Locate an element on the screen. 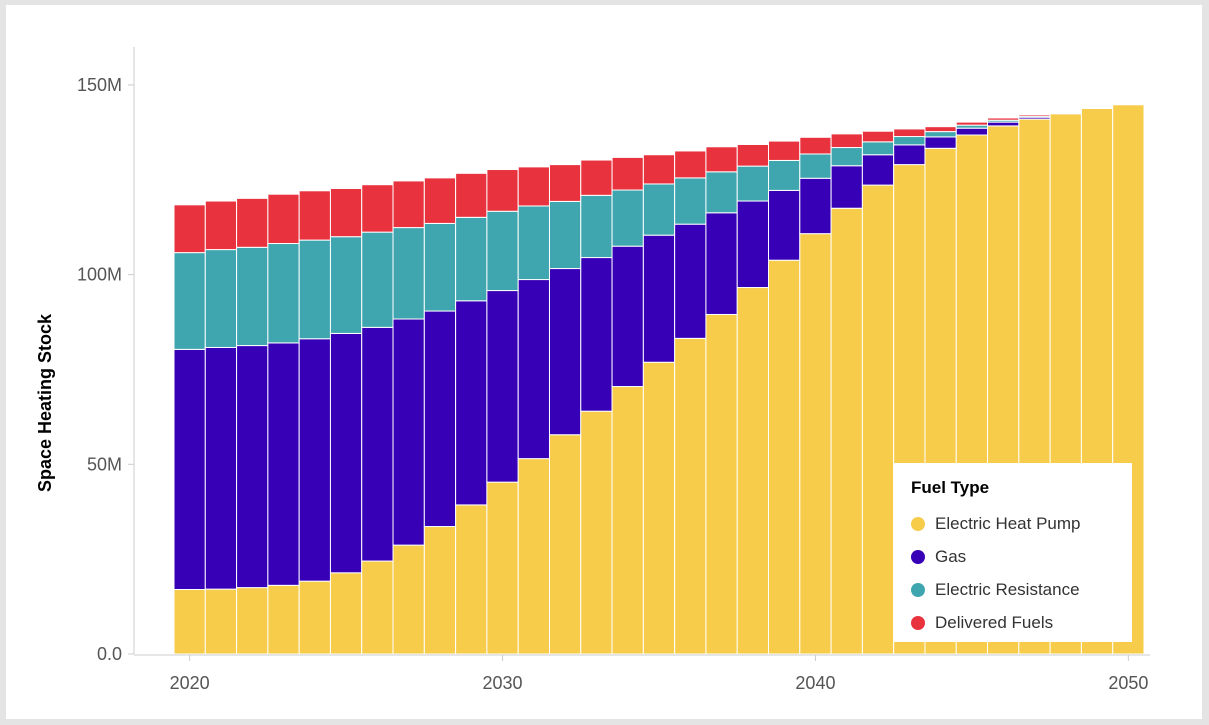  y-tick-label: 150M is located at coordinates (99, 85).